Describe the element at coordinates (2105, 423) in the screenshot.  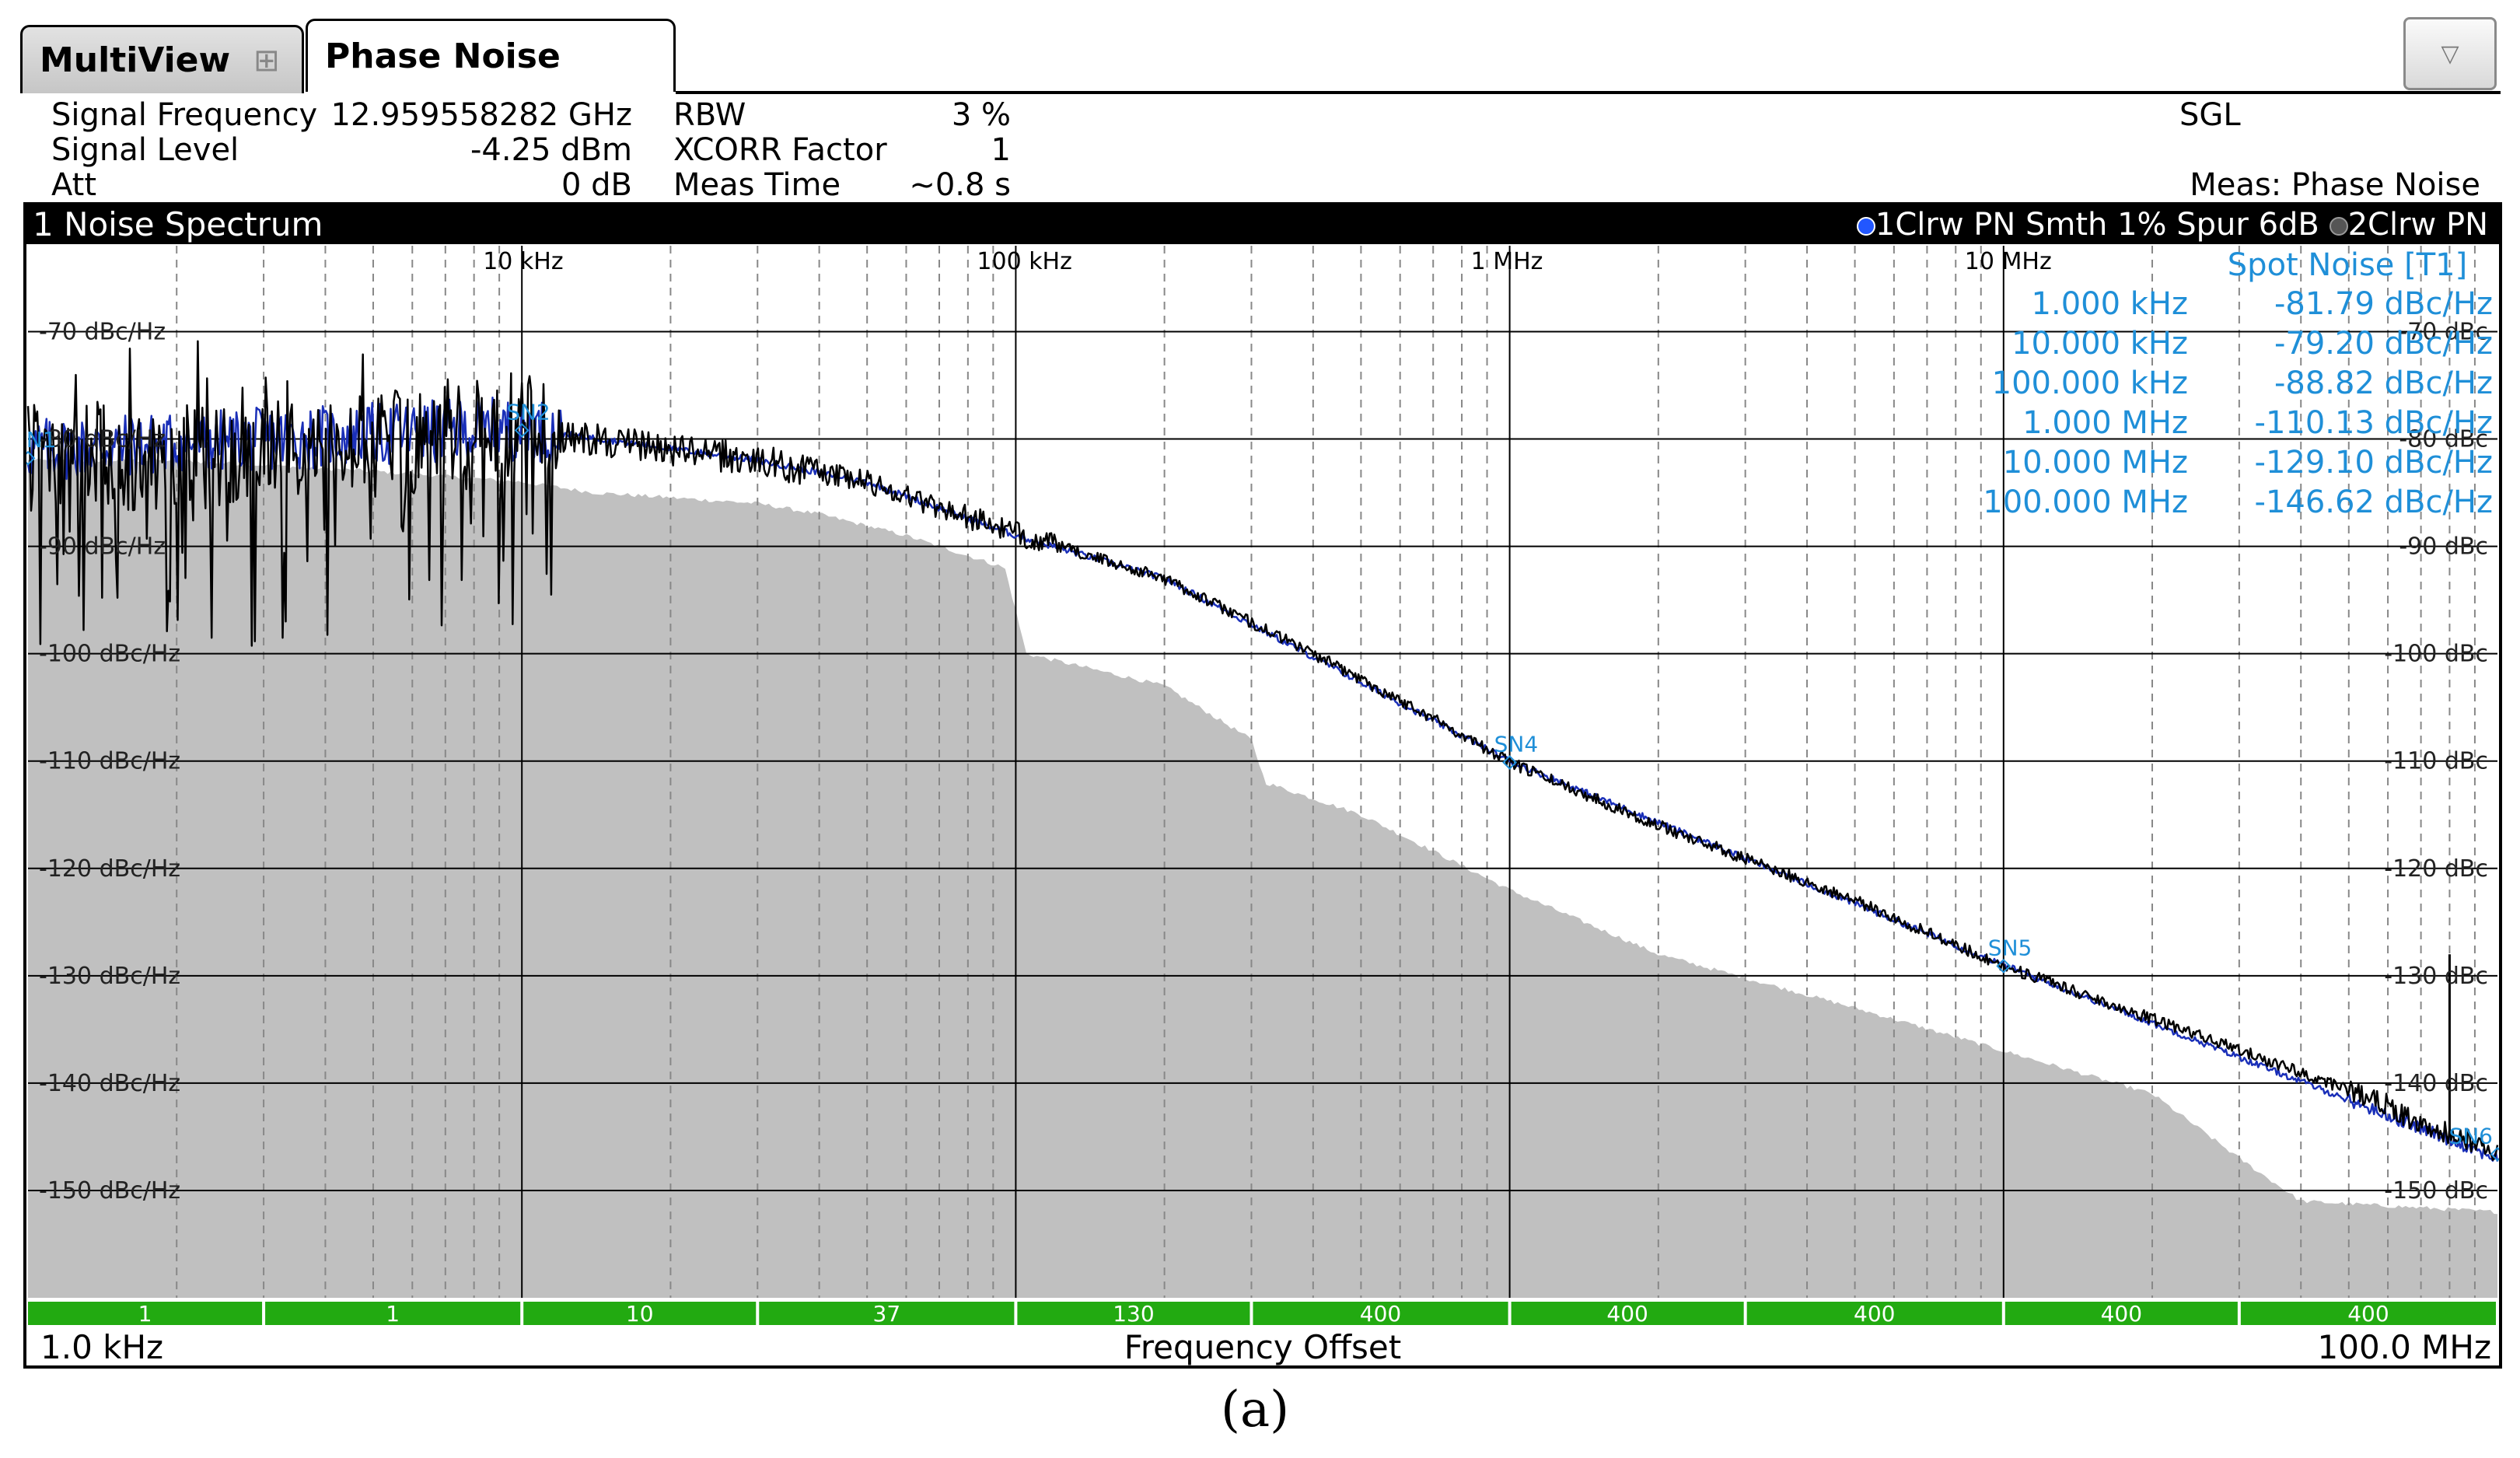
I see `spot-noise-freq: 1.000 MHz` at that location.